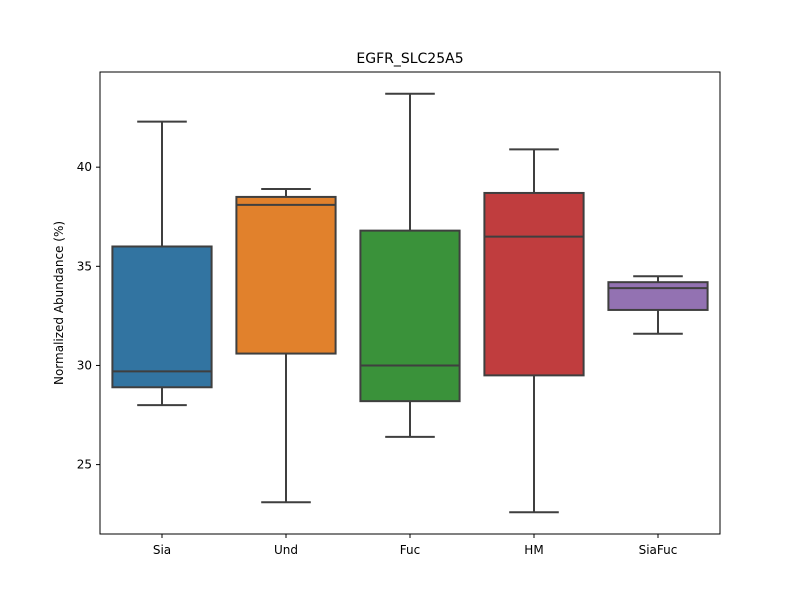  I want to click on x-tick-label: SiaFuc, so click(658, 550).